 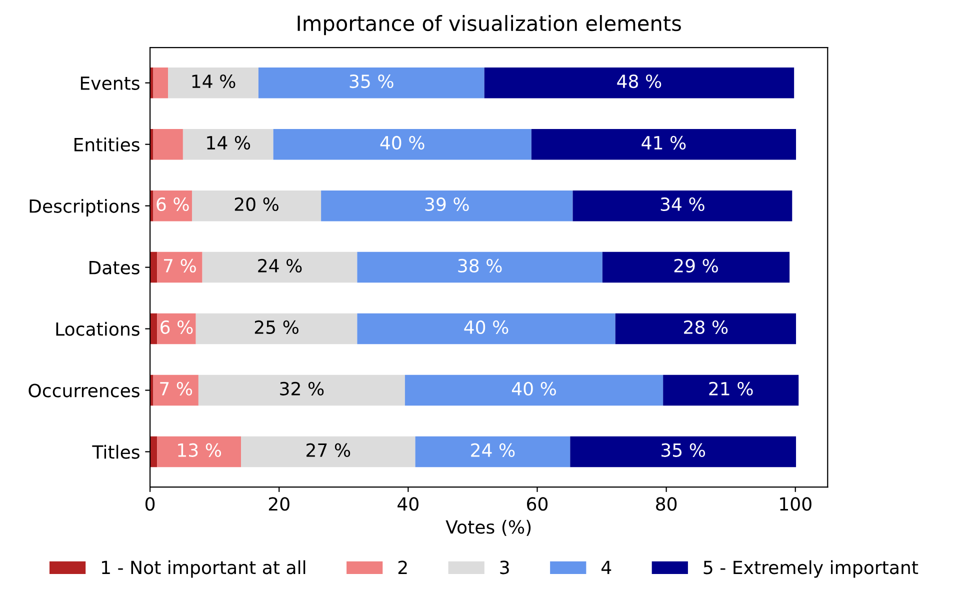 I want to click on data-label: 13 %, so click(x=200, y=450).